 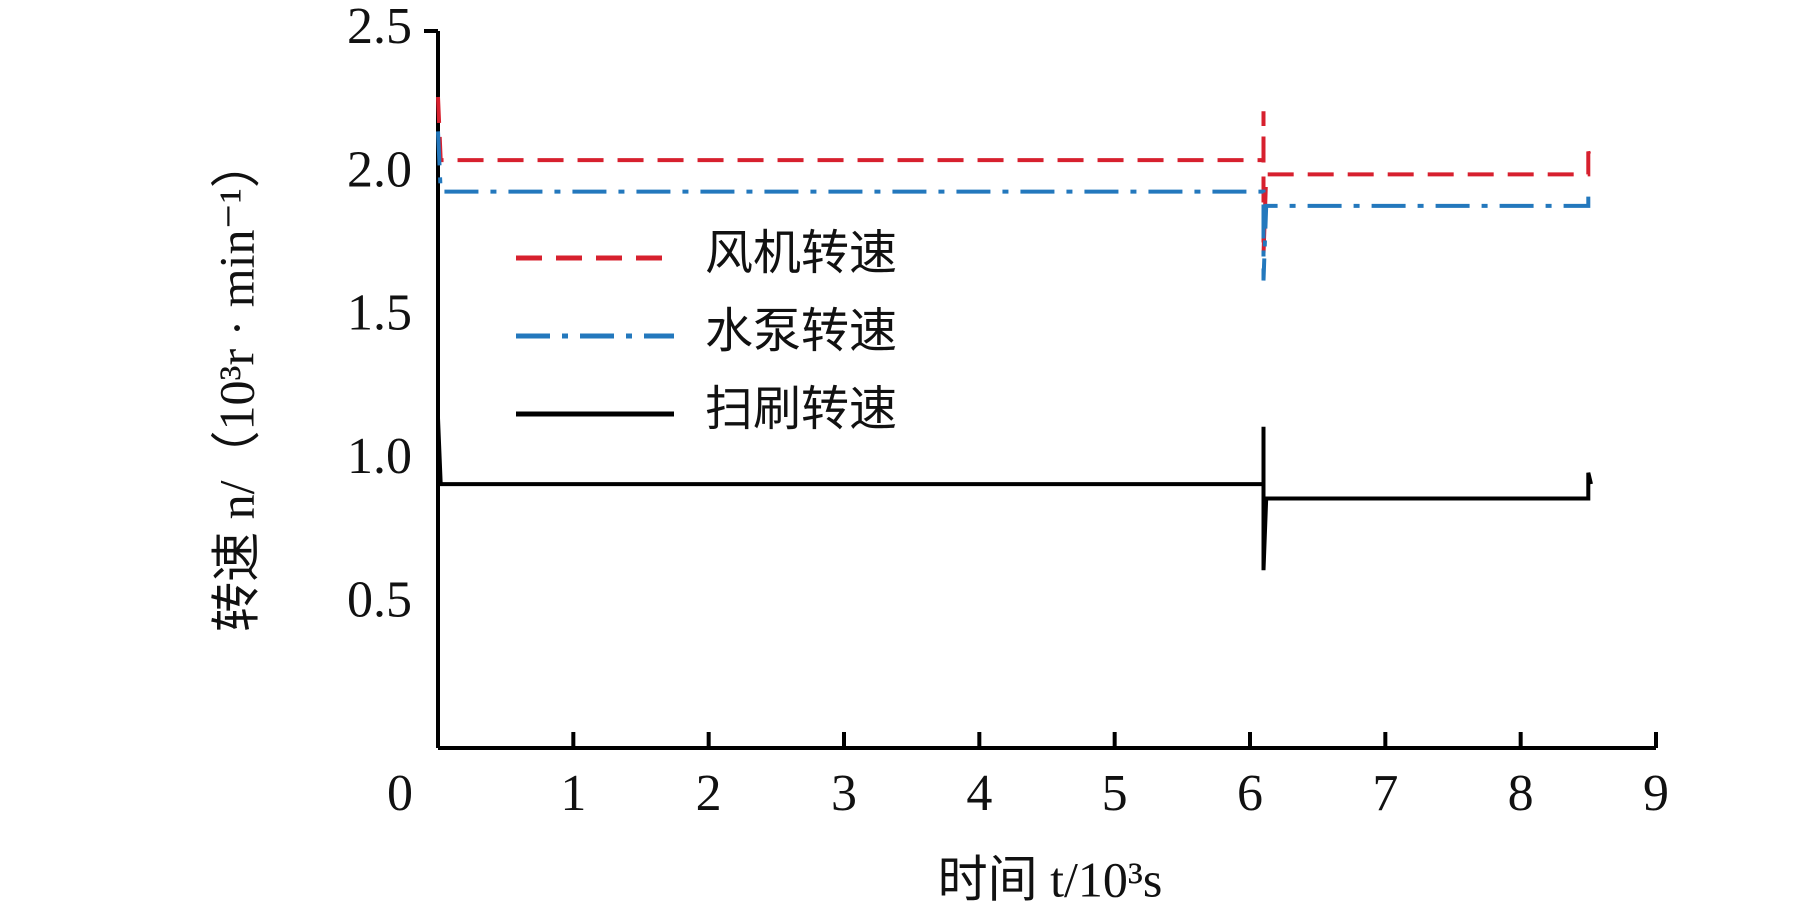 What do you see at coordinates (801, 409) in the screenshot?
I see `legend-label: 扫刷转速` at bounding box center [801, 409].